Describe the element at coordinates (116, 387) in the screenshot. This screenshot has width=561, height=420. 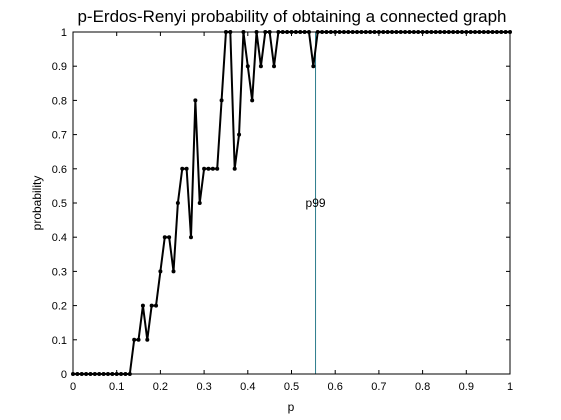
I see `x-tick-label: 0.1` at that location.